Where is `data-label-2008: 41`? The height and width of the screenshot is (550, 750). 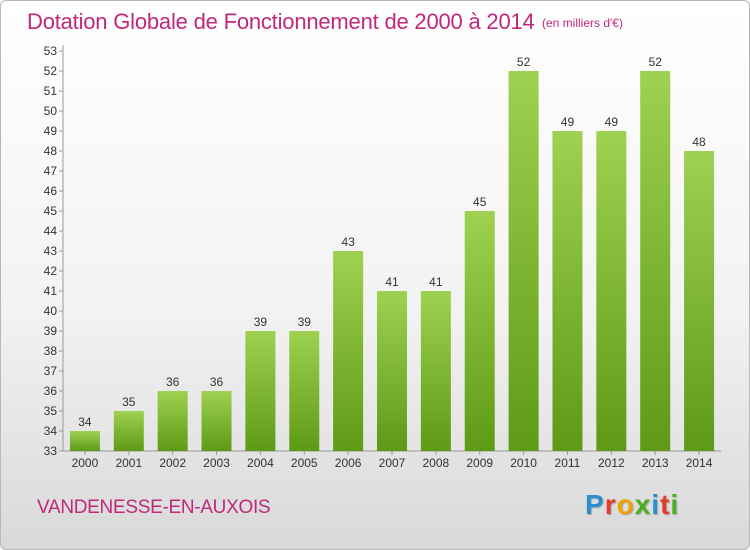
data-label-2008: 41 is located at coordinates (436, 282).